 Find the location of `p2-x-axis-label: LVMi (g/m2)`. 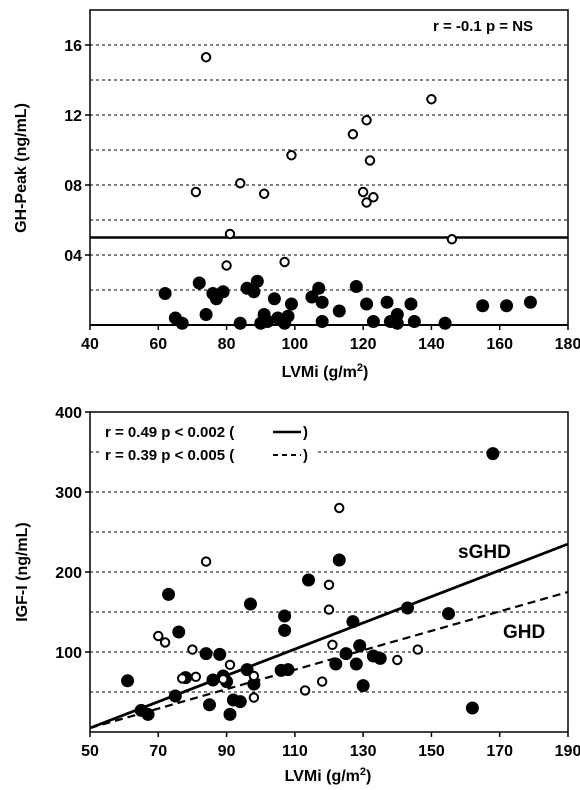

p2-x-axis-label: LVMi (g/m2) is located at coordinates (328, 775).